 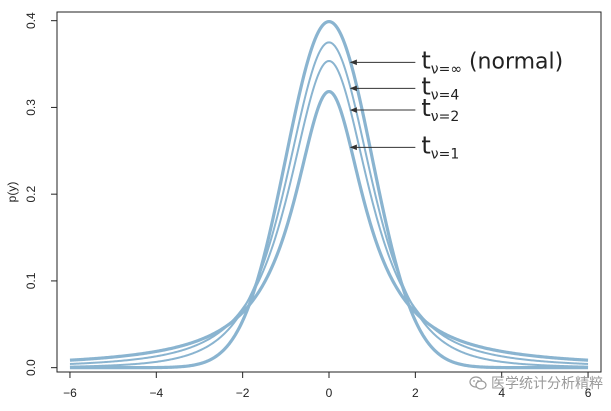 What do you see at coordinates (440, 109) in the screenshot?
I see `series-label: tν=2` at bounding box center [440, 109].